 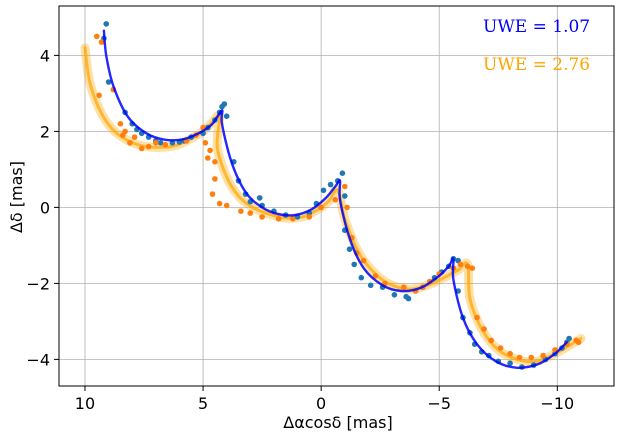 What do you see at coordinates (38, 359) in the screenshot?
I see `y-tick-label: −4` at bounding box center [38, 359].